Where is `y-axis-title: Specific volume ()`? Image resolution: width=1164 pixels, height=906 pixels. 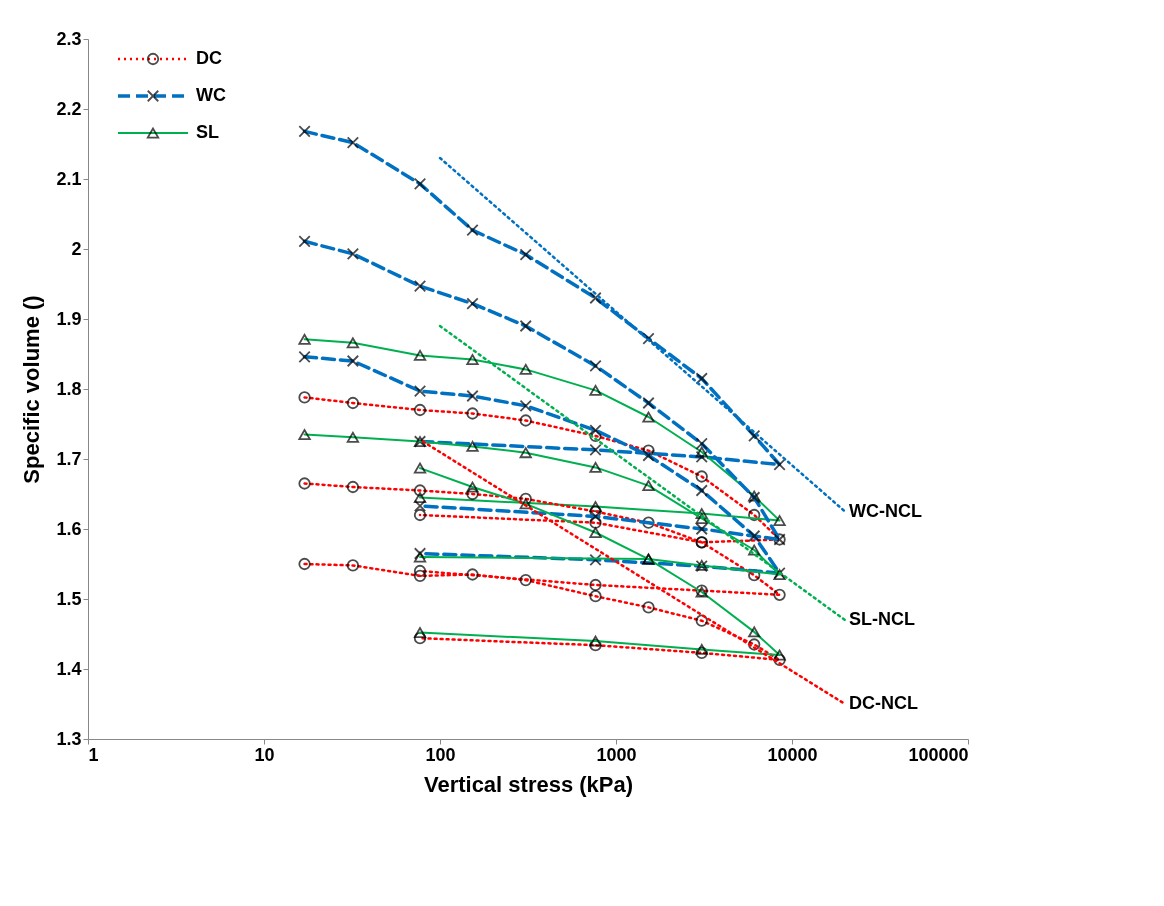
y-axis-title: Specific volume () is located at coordinates (32, 389).